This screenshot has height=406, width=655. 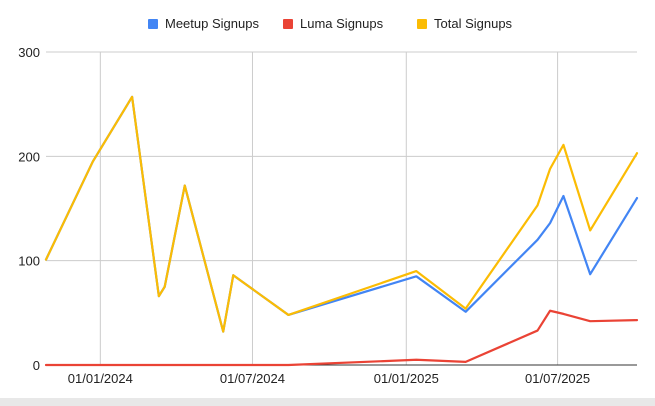 What do you see at coordinates (100, 378) in the screenshot?
I see `x-tick-label: 01/01/2024` at bounding box center [100, 378].